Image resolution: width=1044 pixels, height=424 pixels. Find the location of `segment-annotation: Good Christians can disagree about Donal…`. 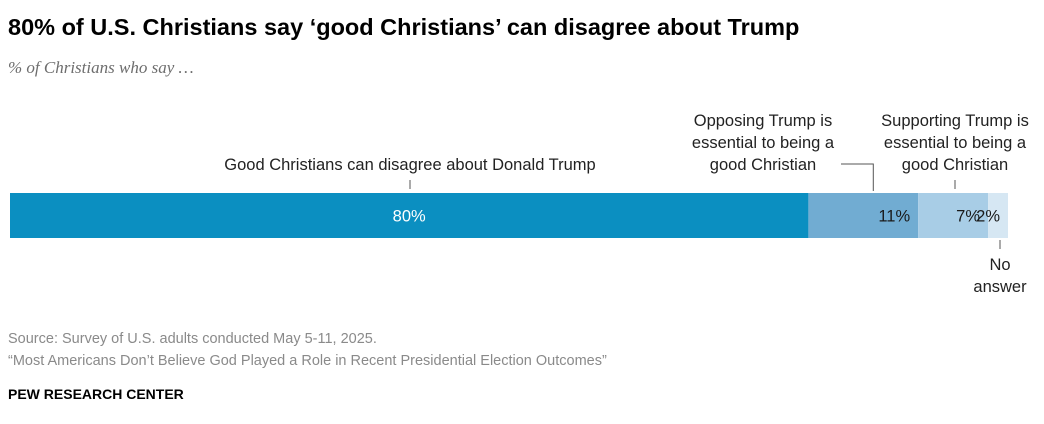

segment-annotation: Good Christians can disagree about Donal… is located at coordinates (409, 165).